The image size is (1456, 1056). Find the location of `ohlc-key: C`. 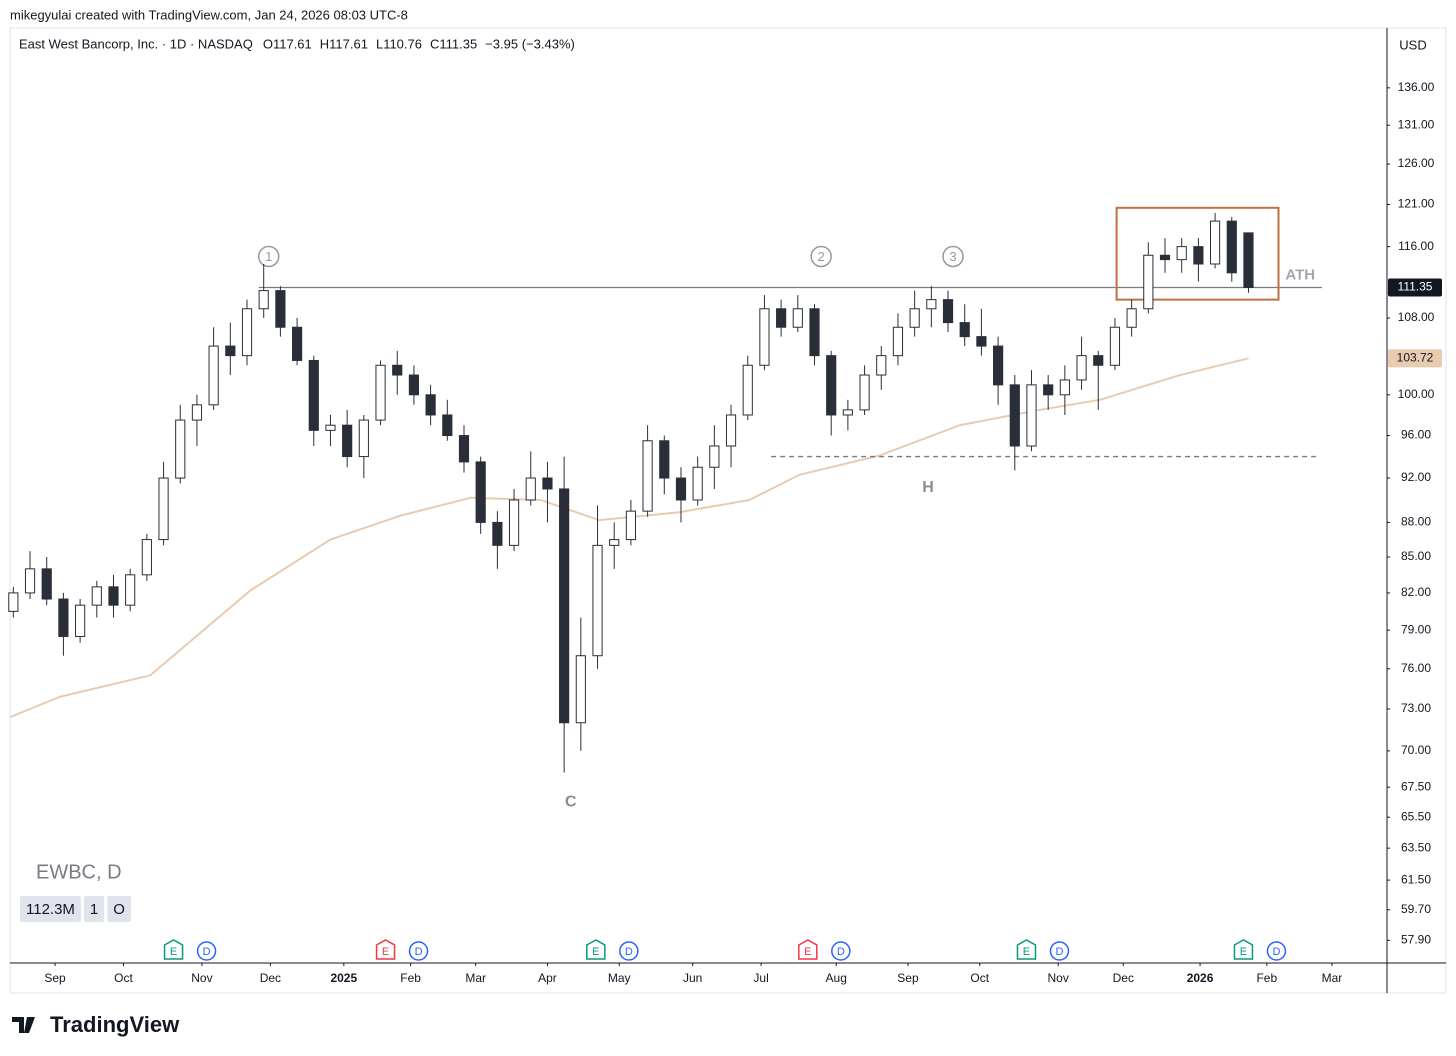

ohlc-key: C is located at coordinates (434, 43).